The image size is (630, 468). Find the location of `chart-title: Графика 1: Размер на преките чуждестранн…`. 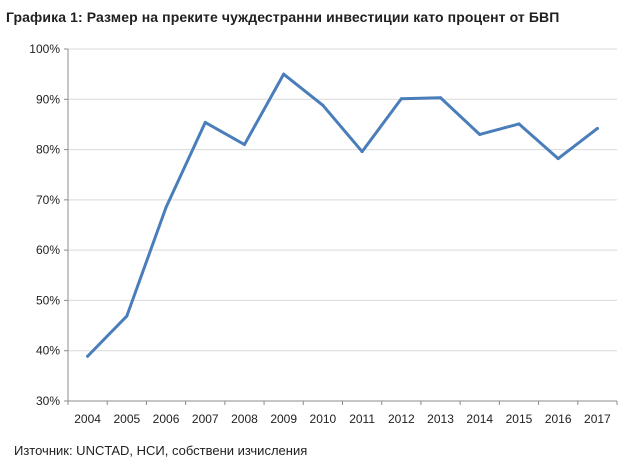

chart-title: Графика 1: Размер на преките чуждестранн… is located at coordinates (283, 17).